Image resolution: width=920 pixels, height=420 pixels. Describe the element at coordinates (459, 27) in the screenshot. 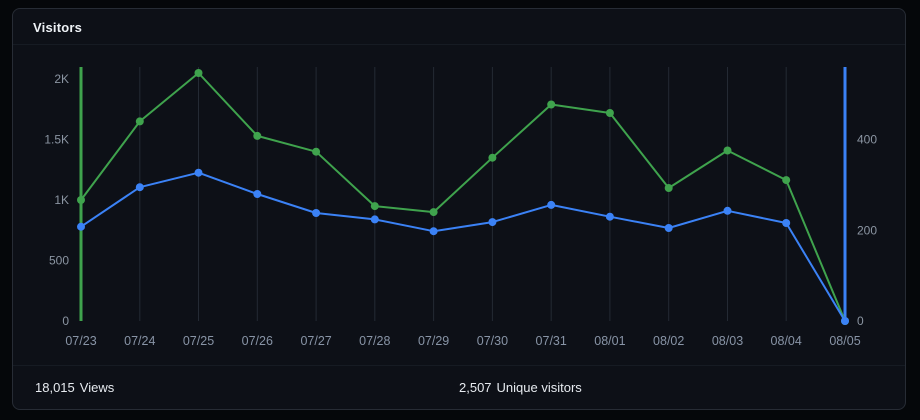

I see `panel-header: Visitors` at that location.